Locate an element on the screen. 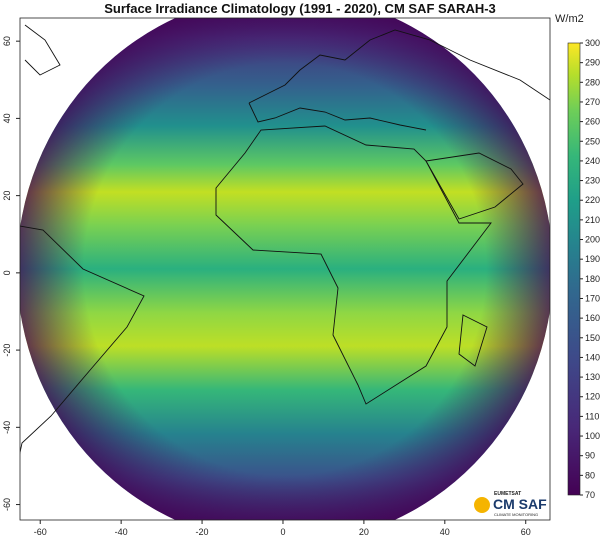 The width and height of the screenshot is (600, 547). colorbar-tick-label: 90 is located at coordinates (590, 456).